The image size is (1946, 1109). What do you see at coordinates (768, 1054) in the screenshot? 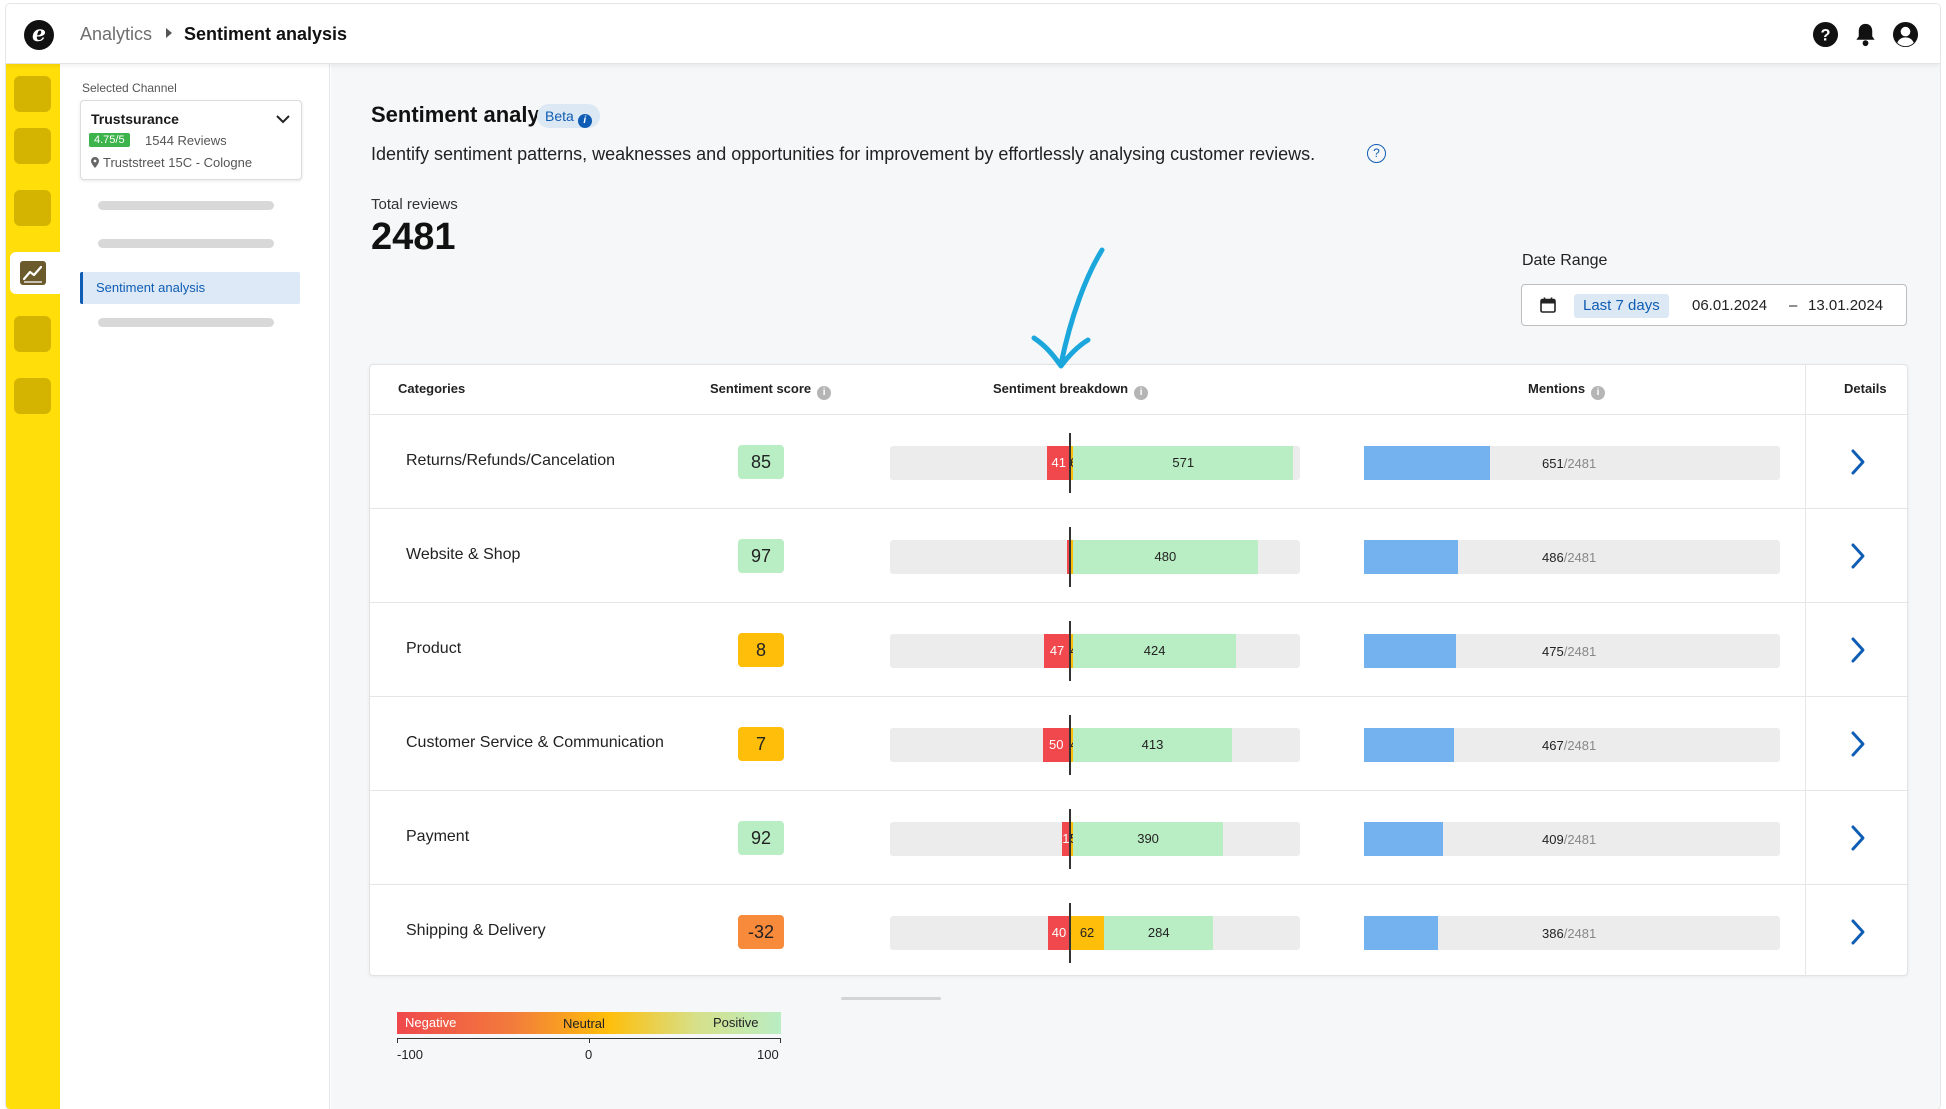
I see `legend-tick-label: 100` at bounding box center [768, 1054].